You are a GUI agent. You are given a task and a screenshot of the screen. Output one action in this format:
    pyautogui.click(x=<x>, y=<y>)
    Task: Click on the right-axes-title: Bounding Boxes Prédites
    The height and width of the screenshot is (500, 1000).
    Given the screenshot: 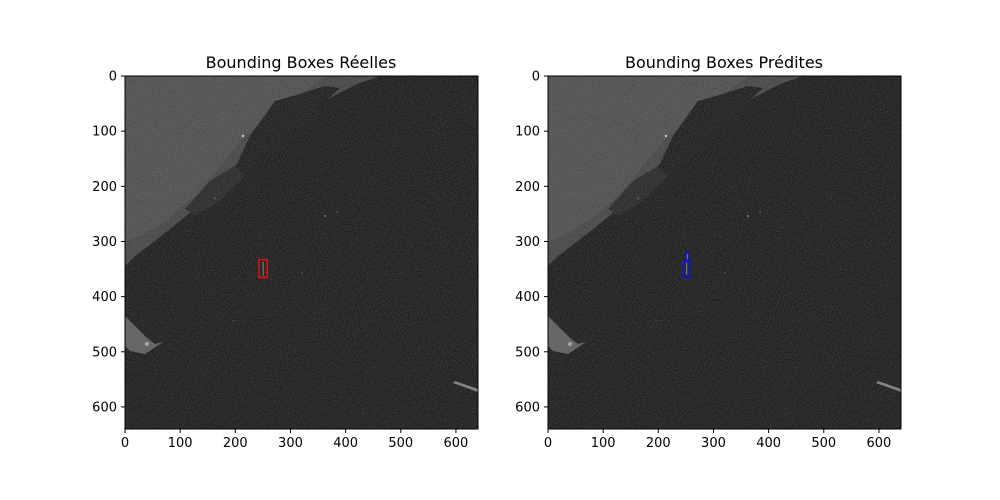 What is the action you would take?
    pyautogui.click(x=724, y=62)
    